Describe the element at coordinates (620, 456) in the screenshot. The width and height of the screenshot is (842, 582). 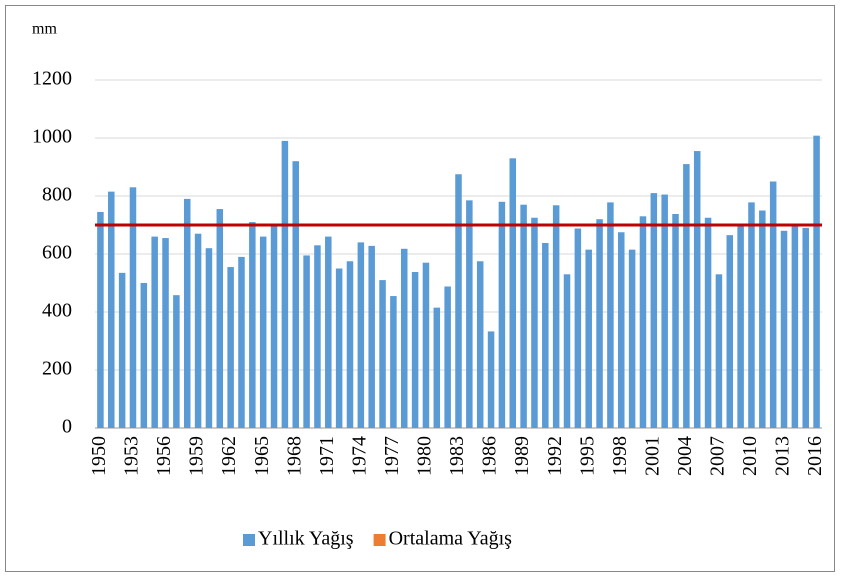
I see `x-tick-label: 1998` at that location.